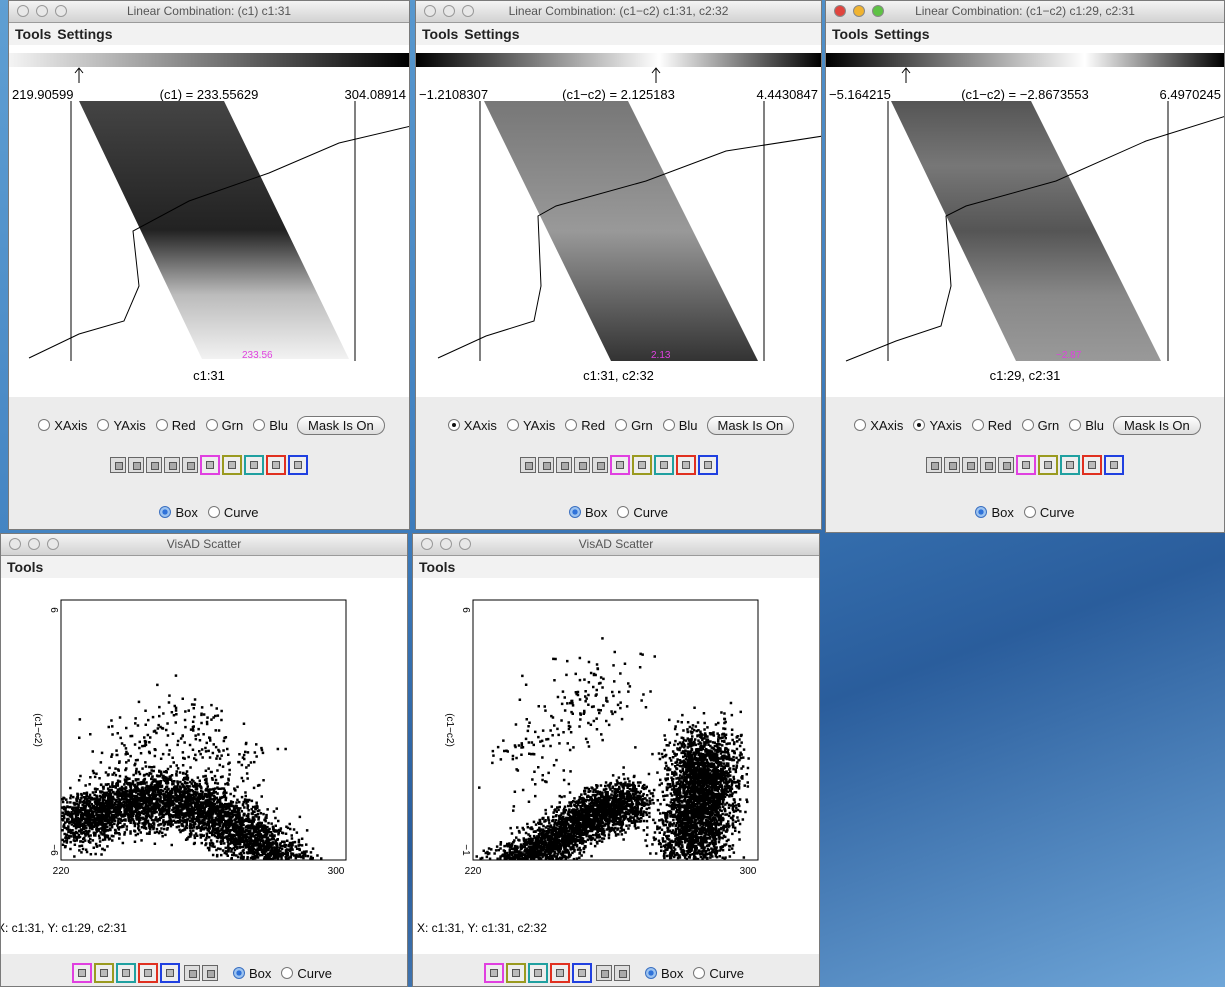 The image size is (1225, 987). What do you see at coordinates (482, 928) in the screenshot?
I see `status-text: X: c1:31, Y: c1:31, c2:32` at bounding box center [482, 928].